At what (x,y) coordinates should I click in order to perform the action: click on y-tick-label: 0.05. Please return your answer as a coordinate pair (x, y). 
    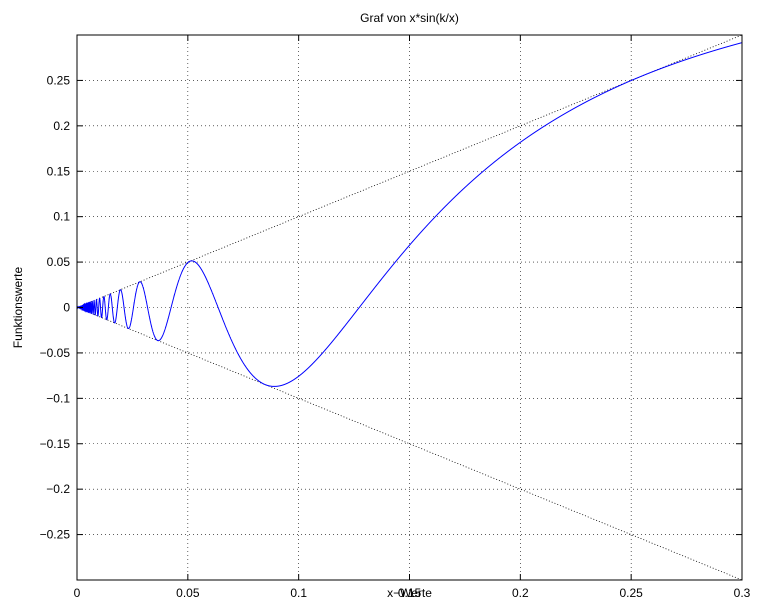
    Looking at the image, I should click on (59, 262).